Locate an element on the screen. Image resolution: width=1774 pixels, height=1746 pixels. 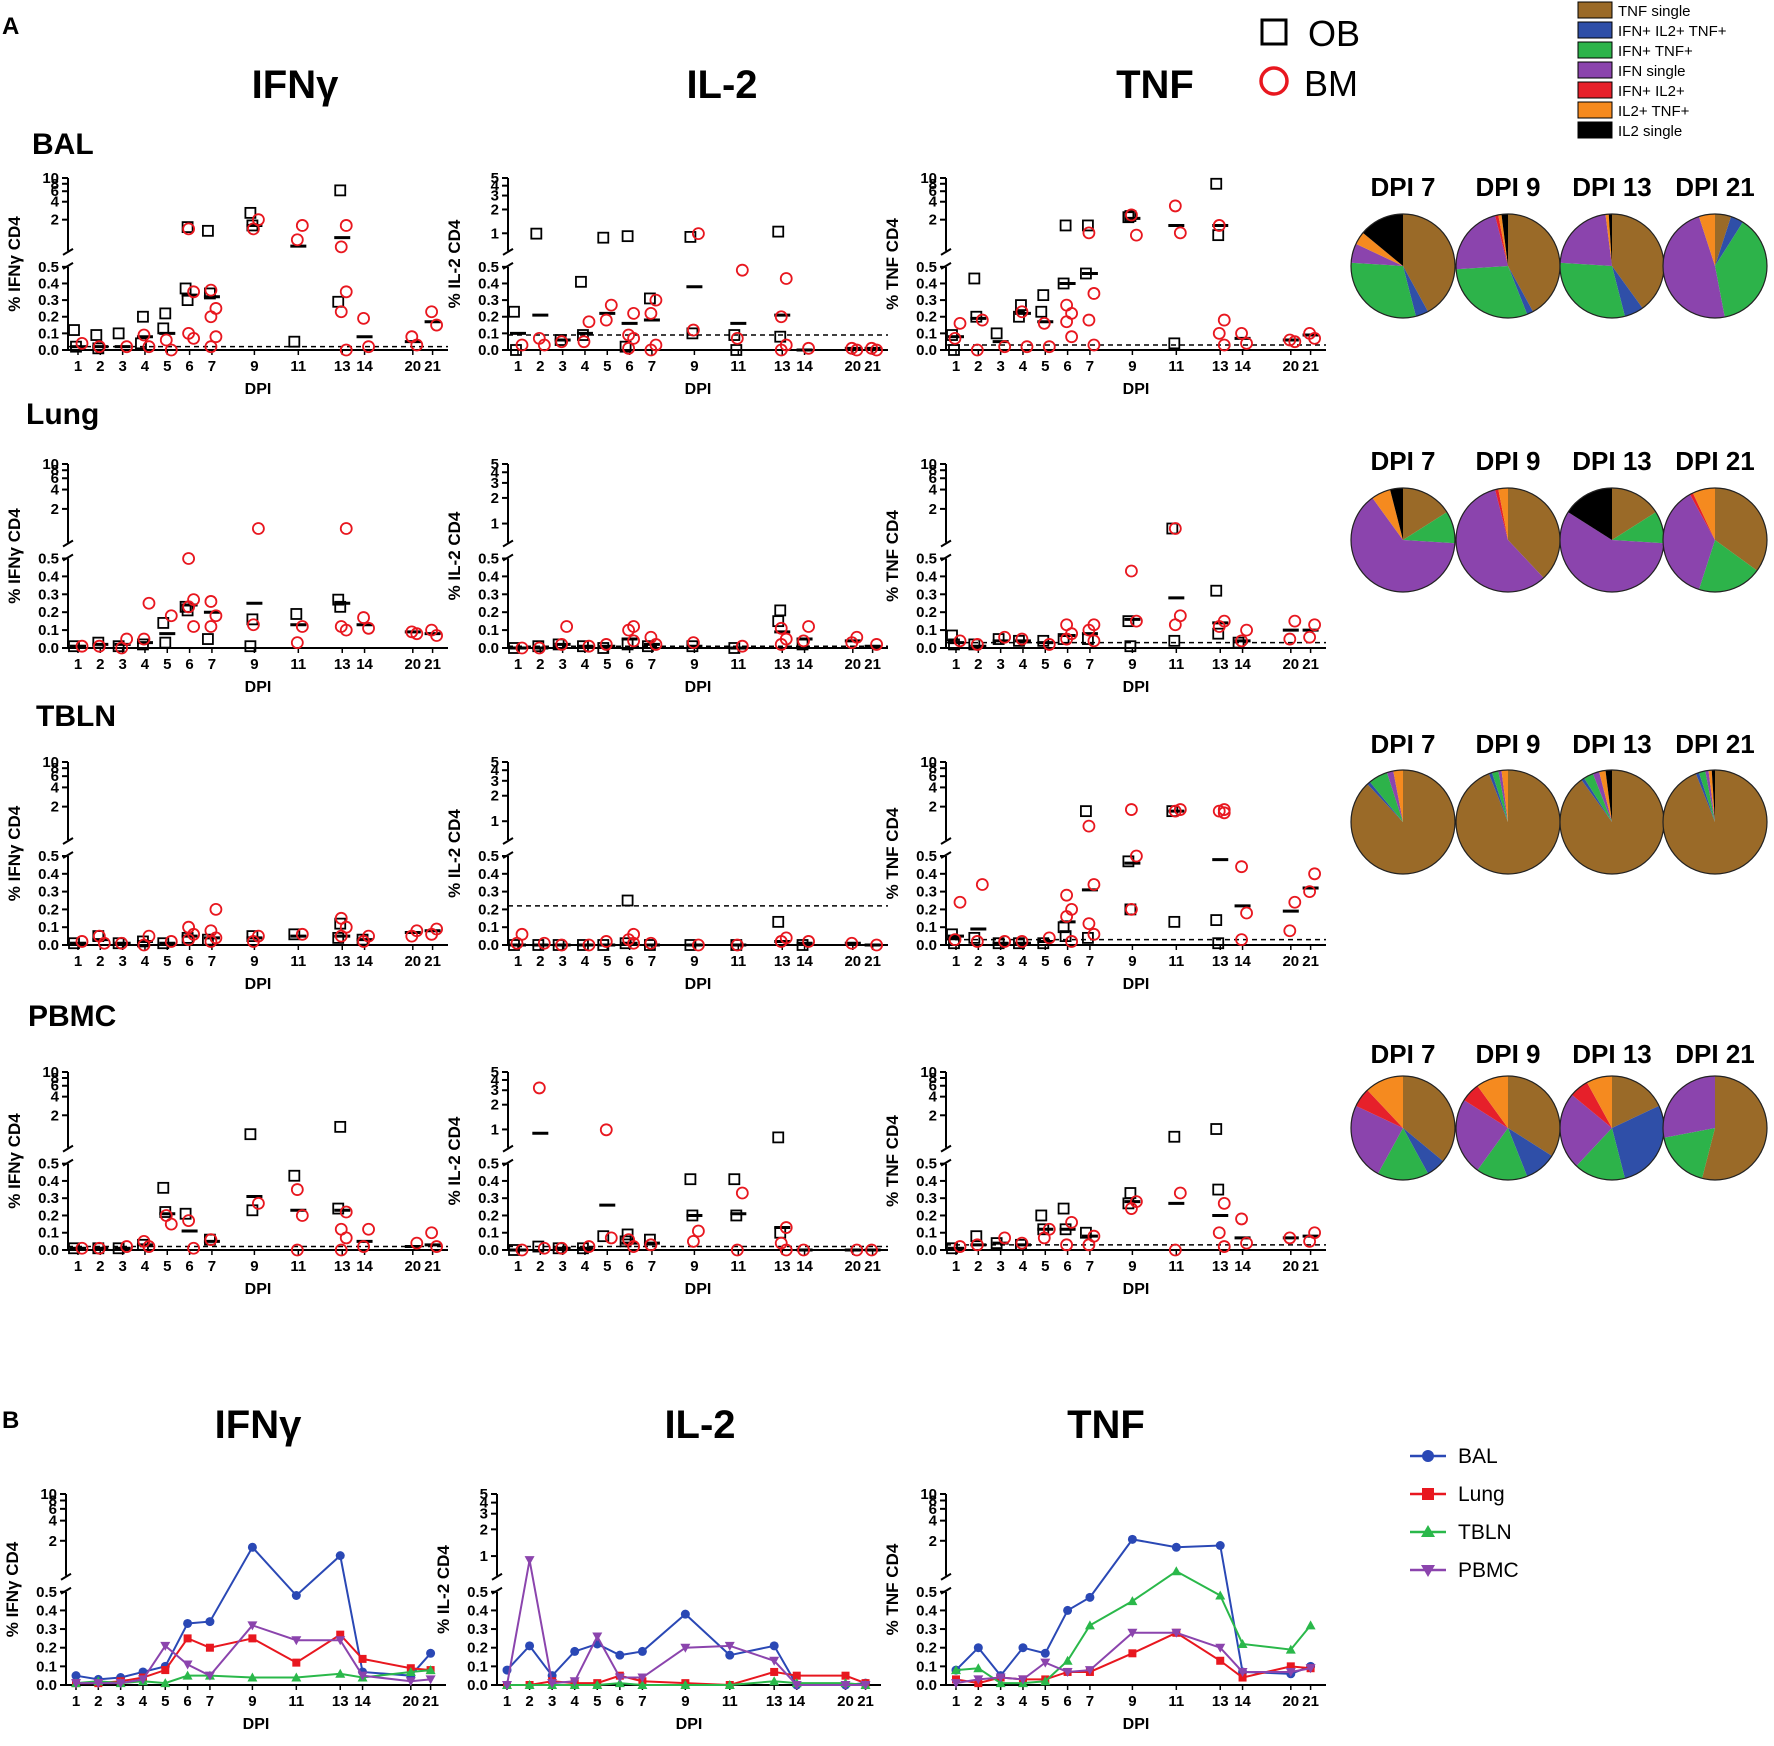
ob-legend-label: OB is located at coordinates (1334, 33).